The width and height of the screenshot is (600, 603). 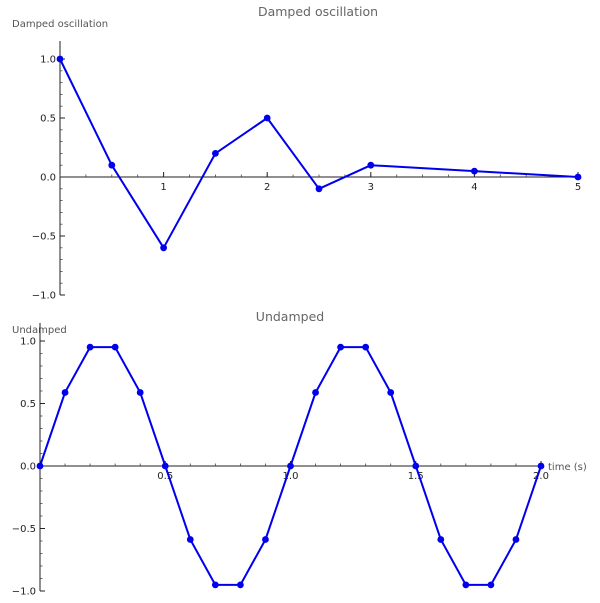 I want to click on x-tick-label: 2.0, so click(x=541, y=476).